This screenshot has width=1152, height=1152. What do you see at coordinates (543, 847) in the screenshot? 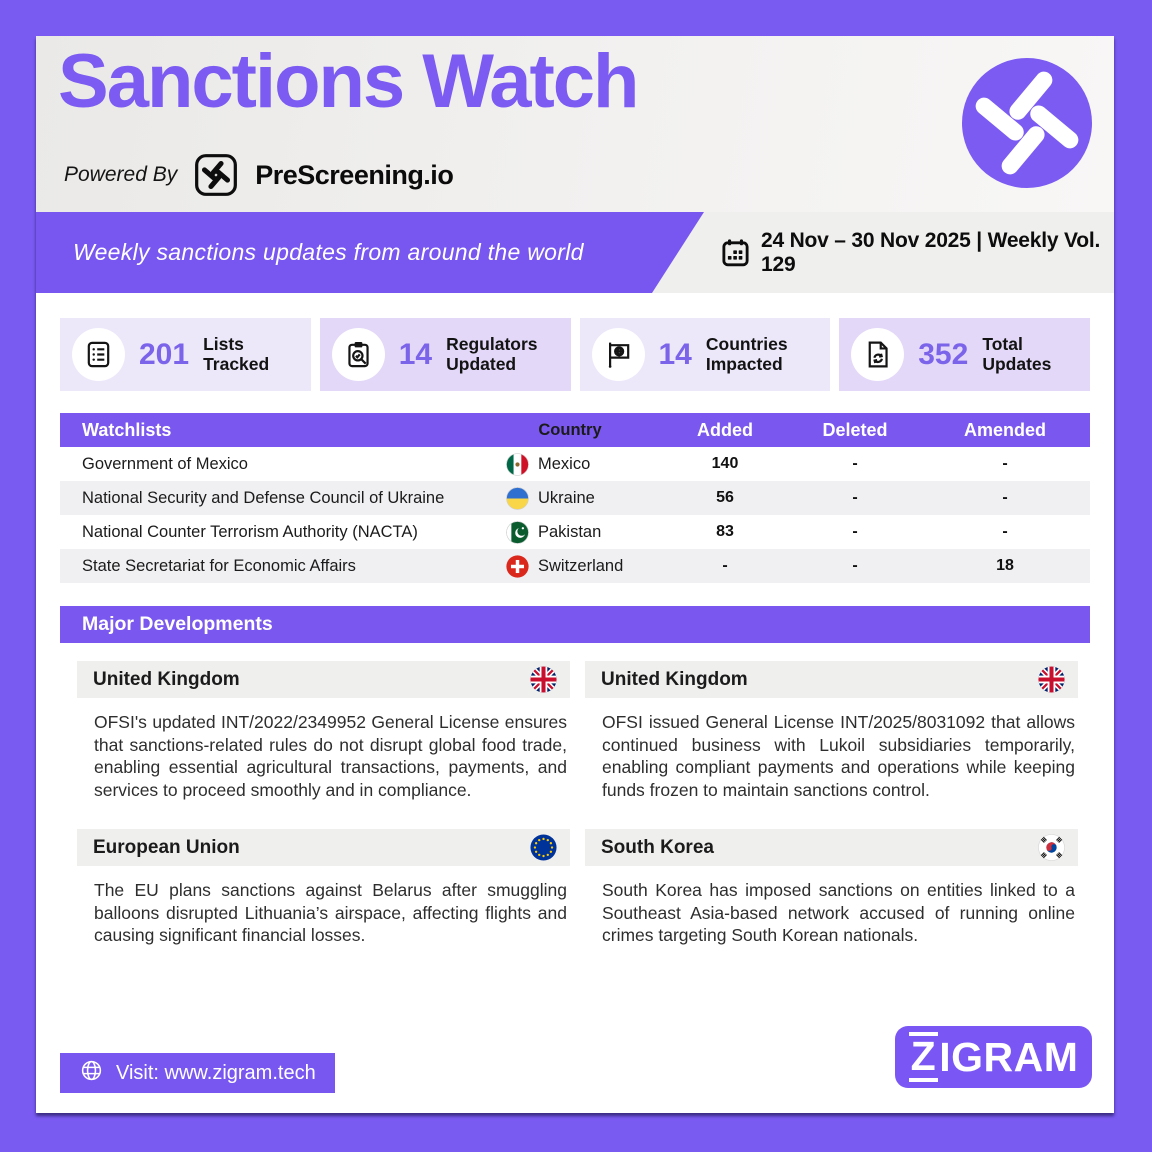
I see `eu-flag-icon` at bounding box center [543, 847].